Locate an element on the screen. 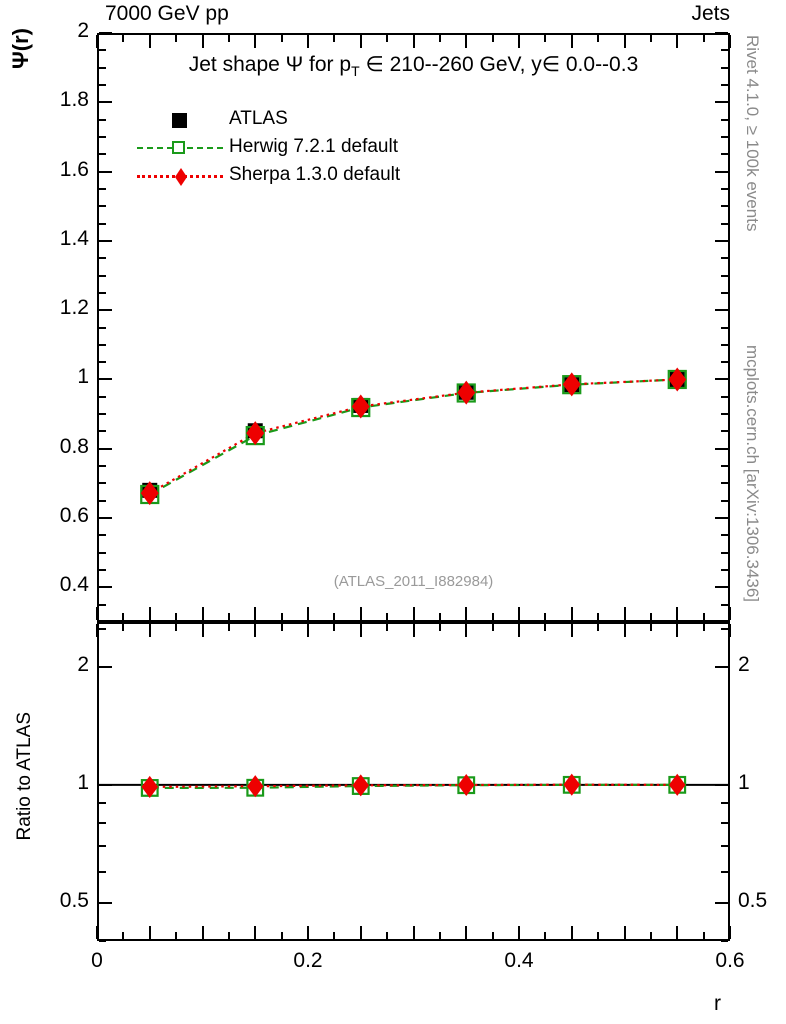 This screenshot has height=1024, width=786. x-tick-label: 0.4 is located at coordinates (519, 960).